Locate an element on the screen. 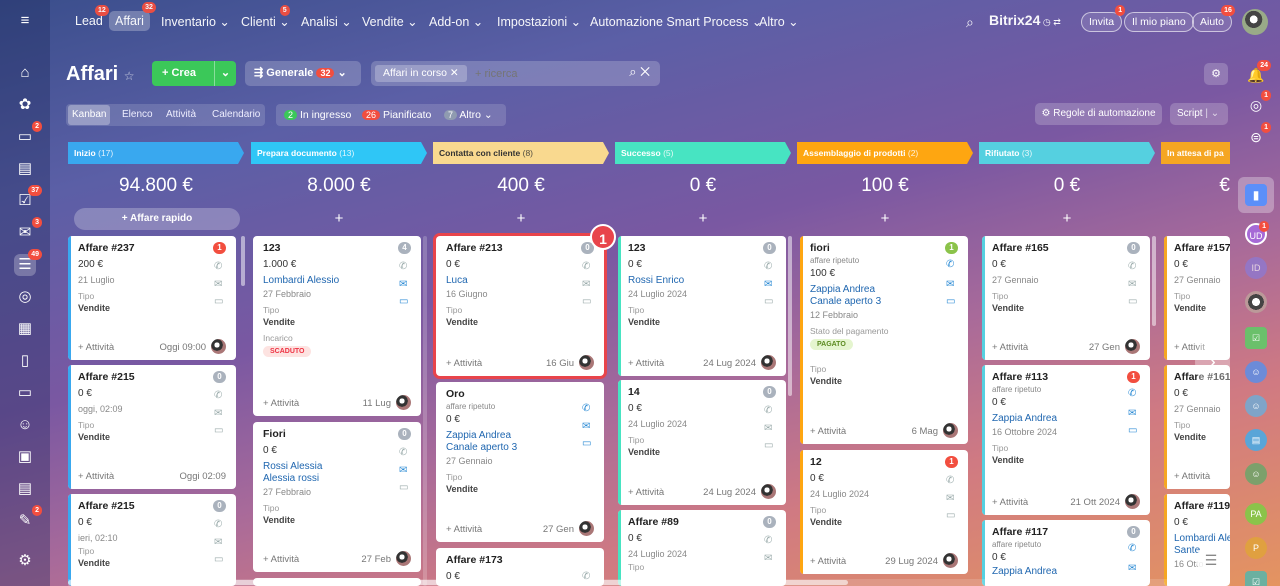 This screenshot has width=1280, height=586. contact-link: Rossi Alessia is located at coordinates (293, 466).